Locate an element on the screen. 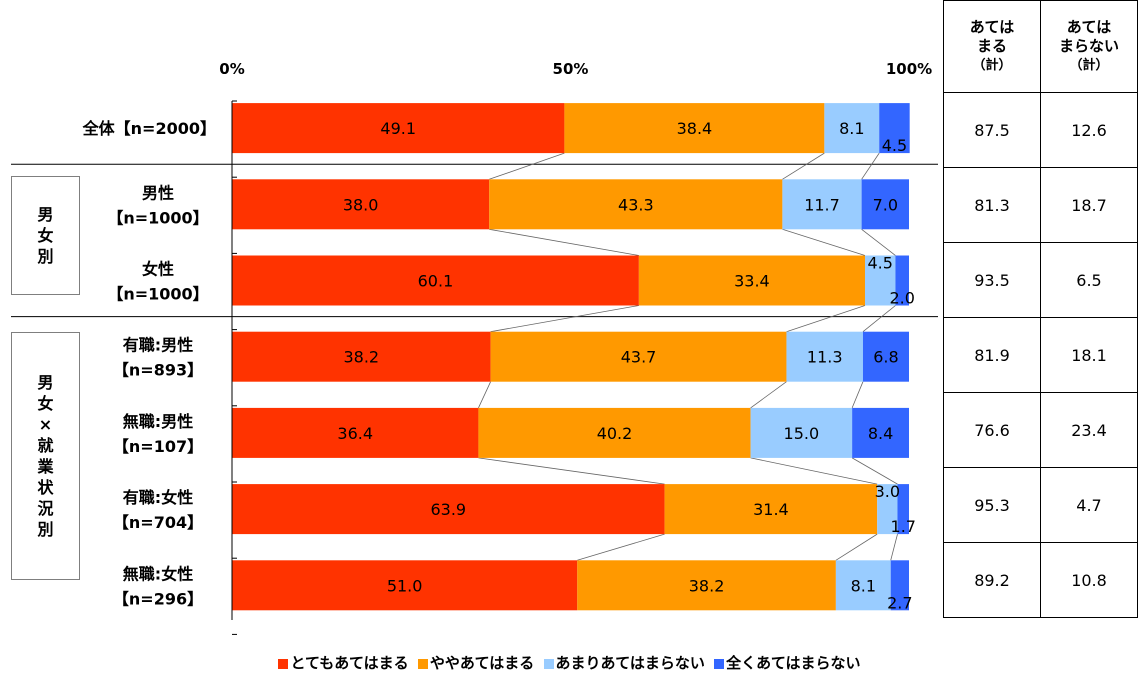  totals-cell: 4.7 is located at coordinates (1089, 505).